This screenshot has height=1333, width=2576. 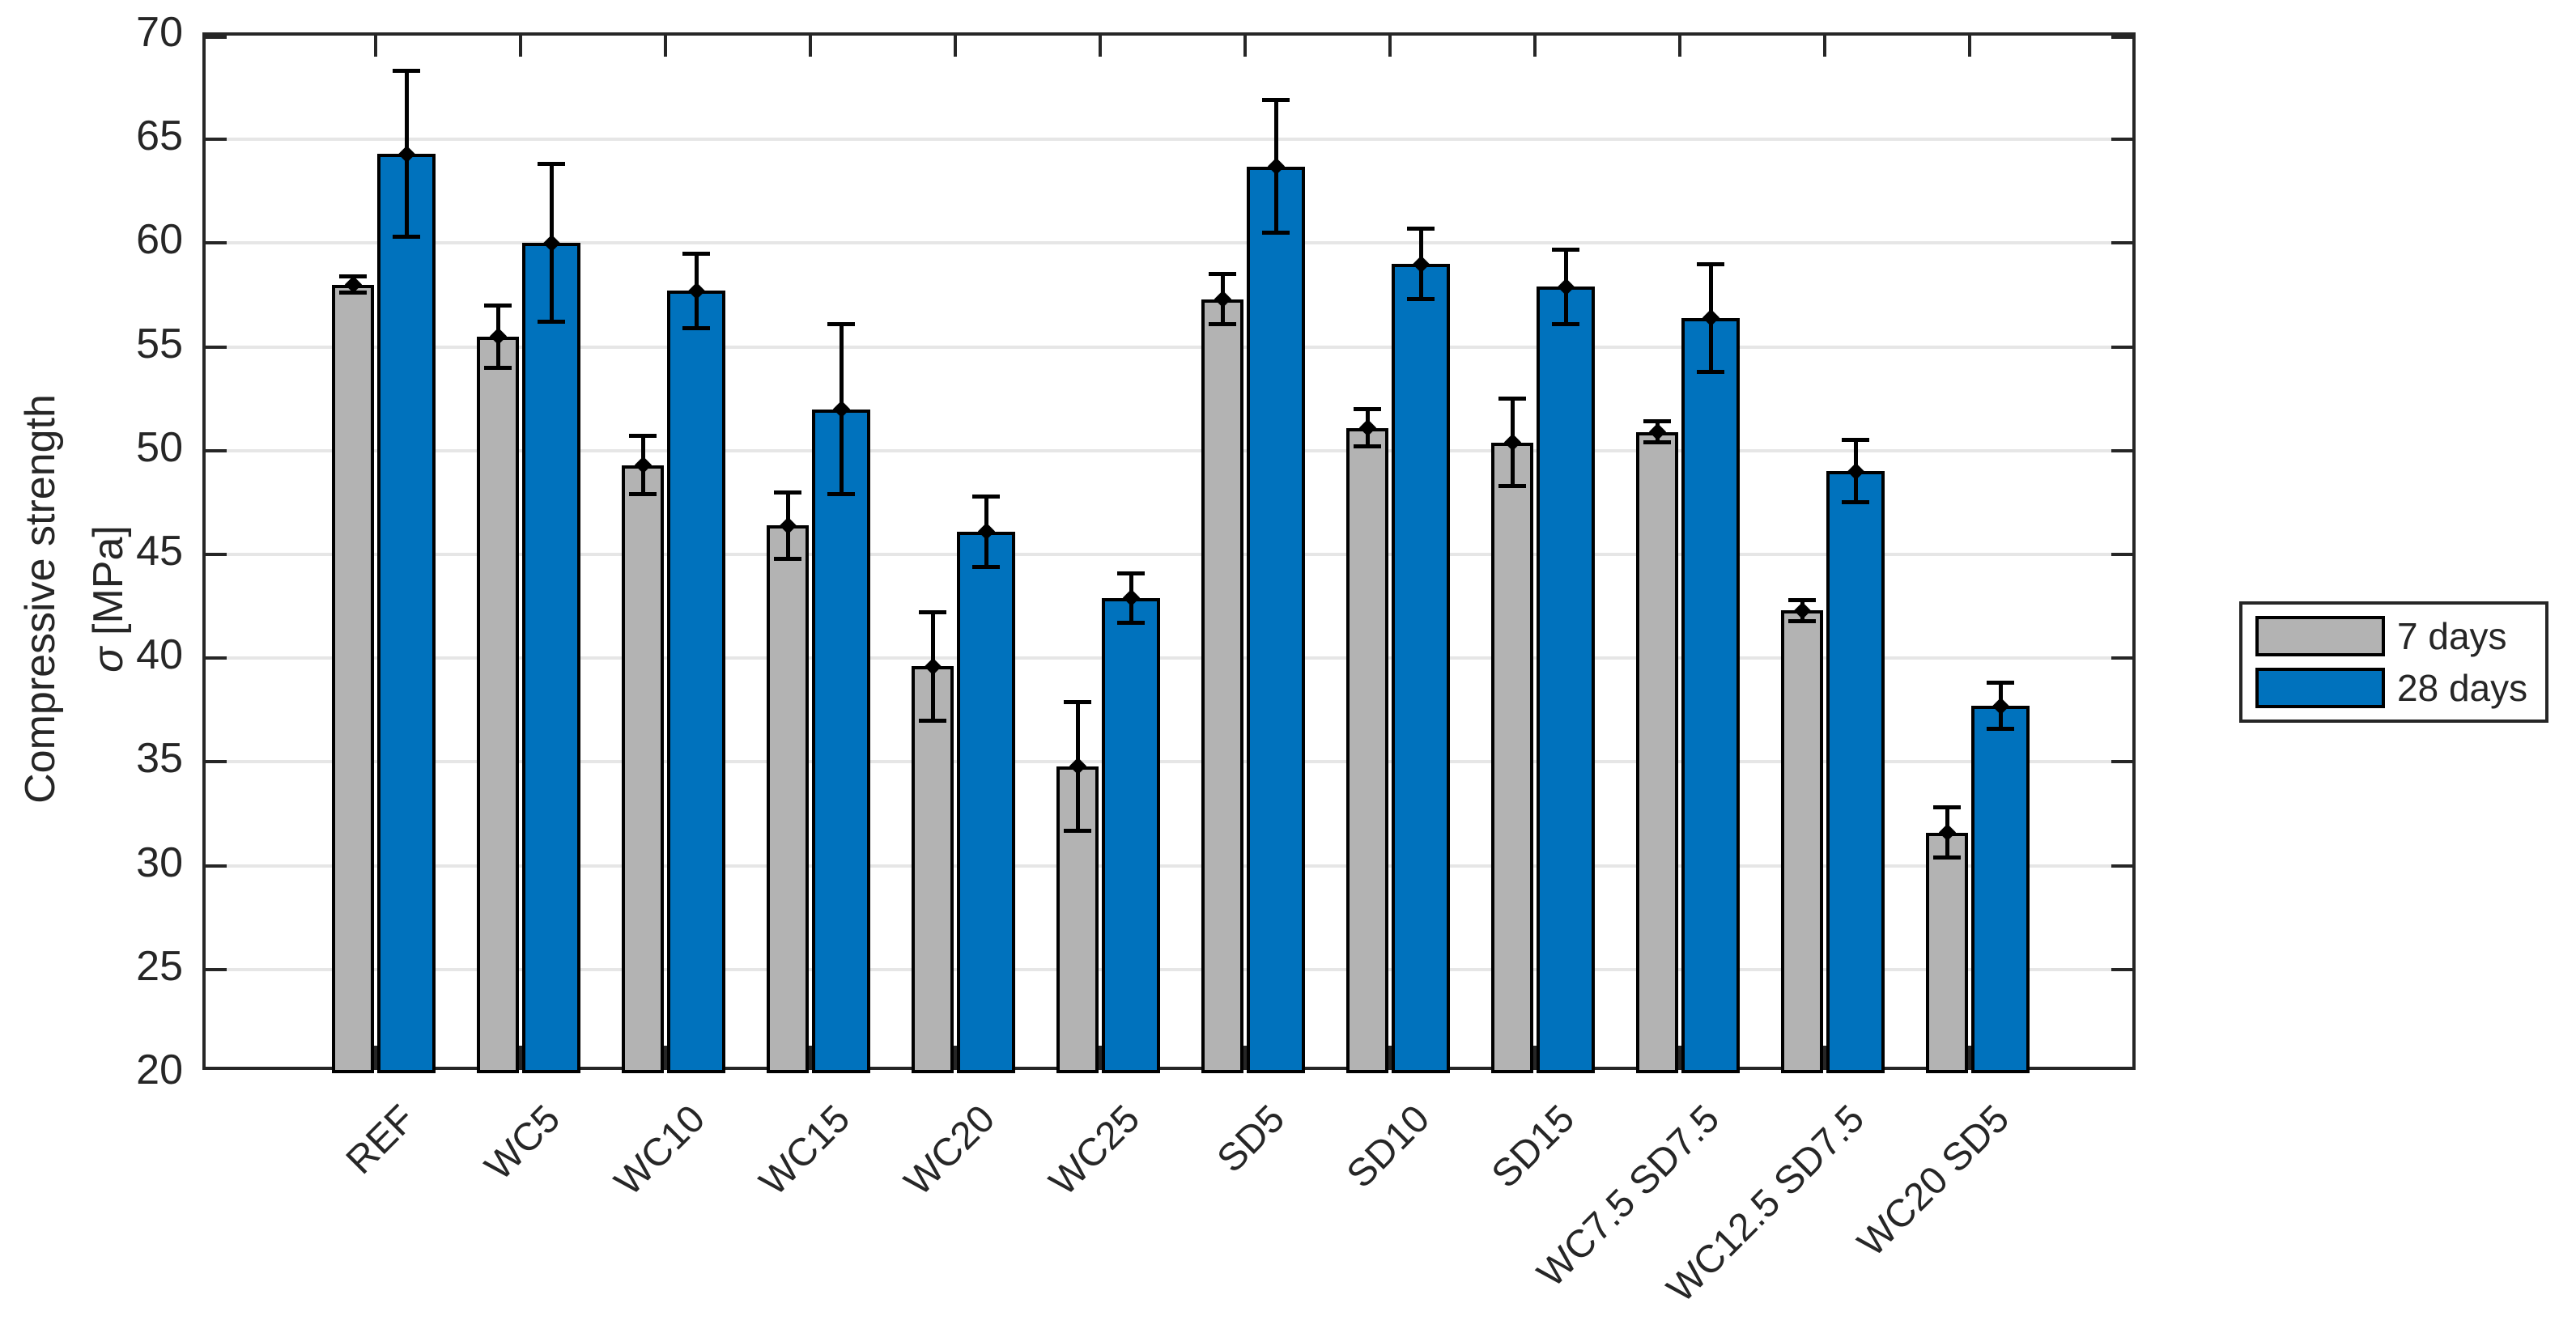 What do you see at coordinates (160, 862) in the screenshot?
I see `y-tick-label-30: 30` at bounding box center [160, 862].